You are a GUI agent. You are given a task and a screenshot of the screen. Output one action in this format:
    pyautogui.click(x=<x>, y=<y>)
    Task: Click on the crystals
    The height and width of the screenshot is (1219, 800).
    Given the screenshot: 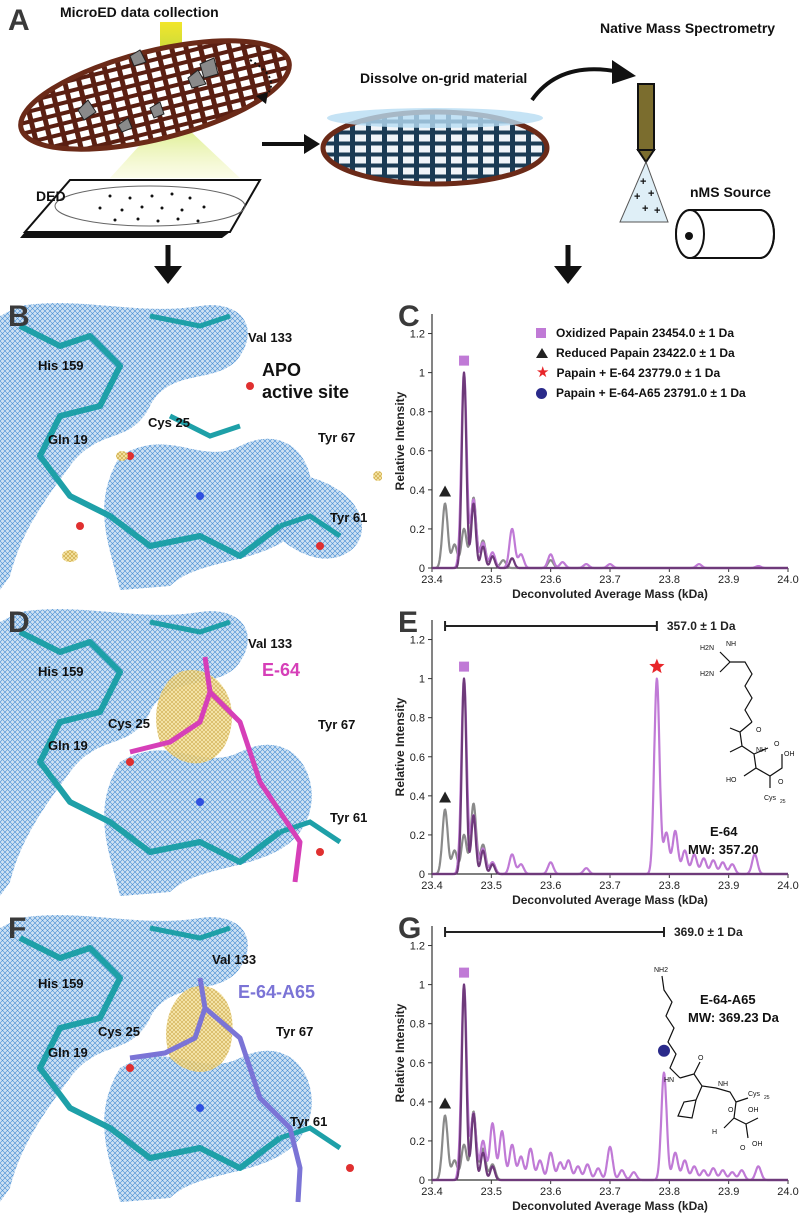 What is the action you would take?
    pyautogui.click(x=148, y=91)
    